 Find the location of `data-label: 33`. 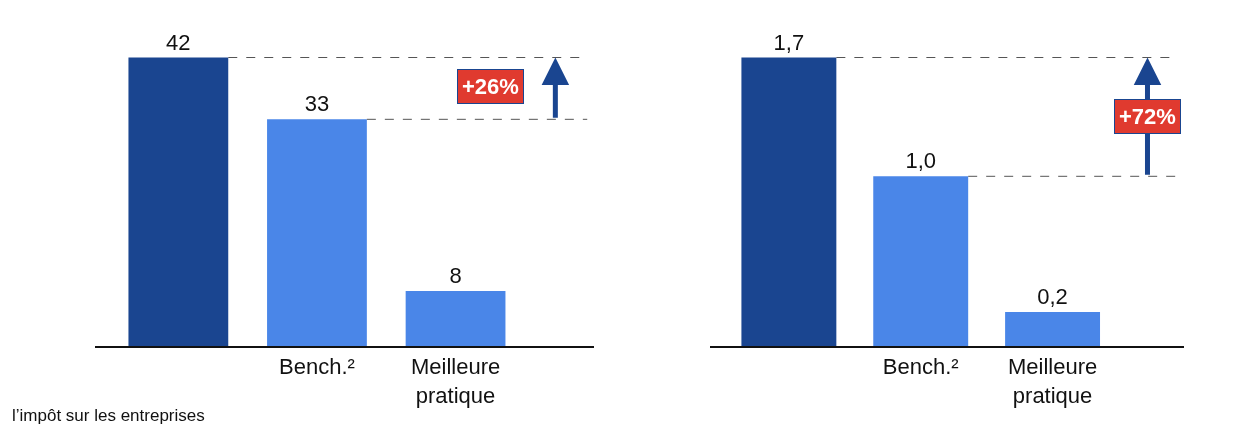

data-label: 33 is located at coordinates (317, 104).